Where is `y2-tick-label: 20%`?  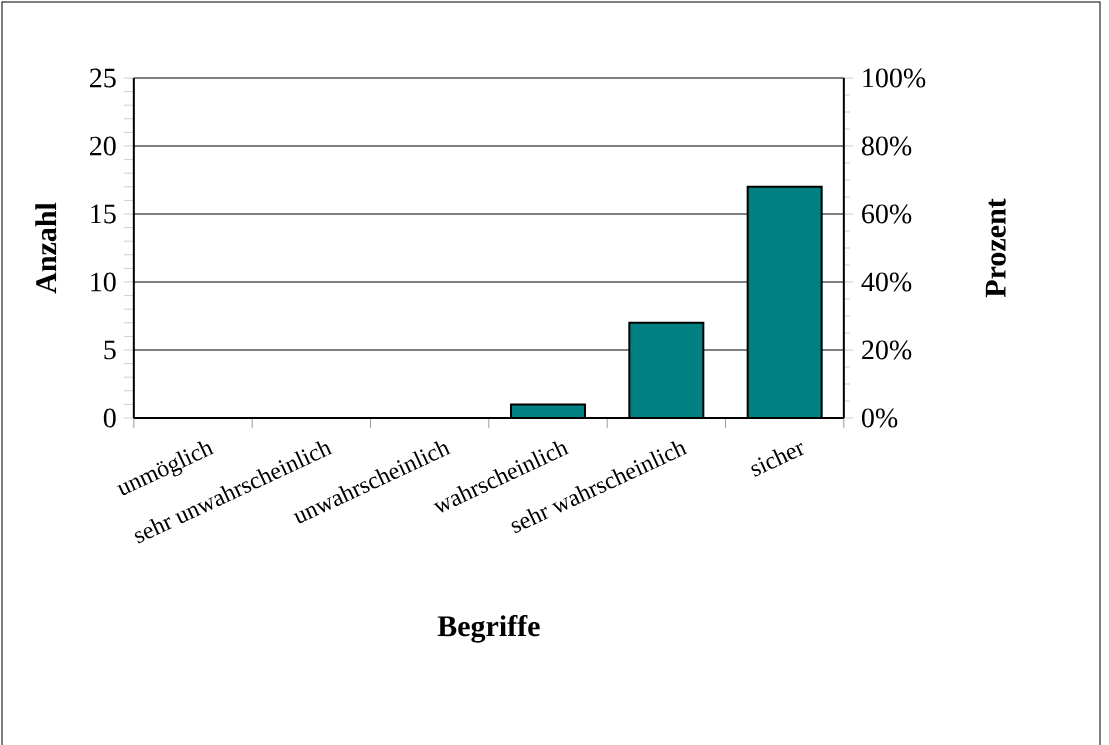 y2-tick-label: 20% is located at coordinates (887, 350).